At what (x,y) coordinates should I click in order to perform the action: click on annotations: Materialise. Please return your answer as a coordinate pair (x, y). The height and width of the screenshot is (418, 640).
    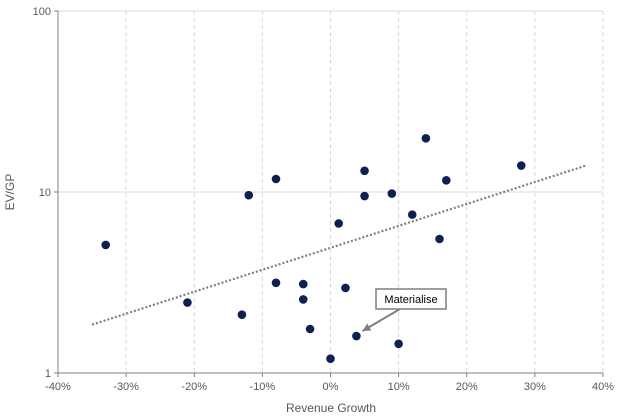
    Looking at the image, I should click on (404, 310).